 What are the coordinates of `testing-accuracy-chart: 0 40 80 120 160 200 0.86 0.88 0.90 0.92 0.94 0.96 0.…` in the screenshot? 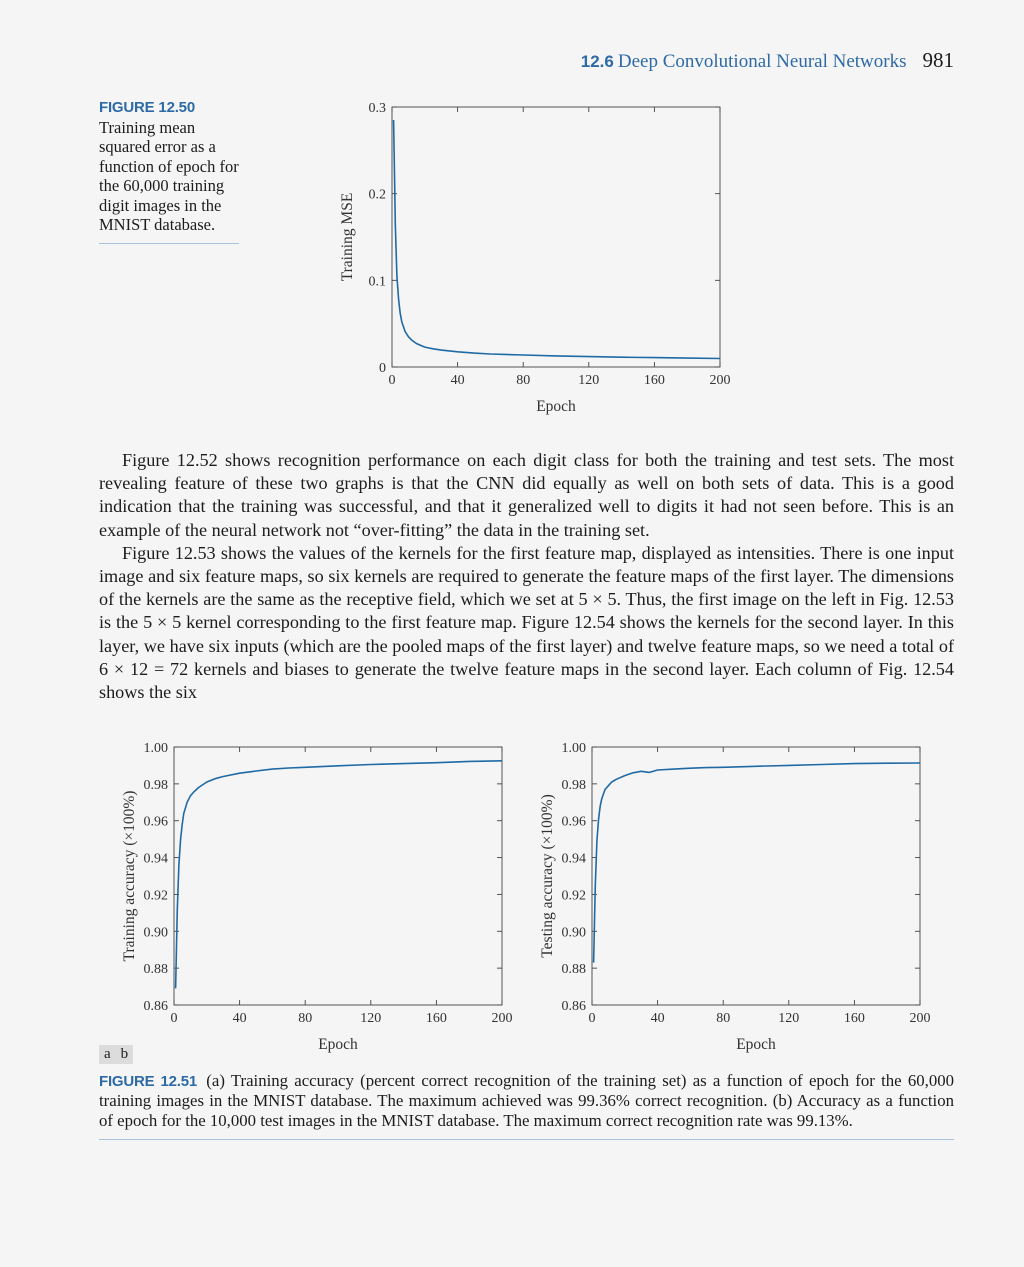 It's located at (733, 897).